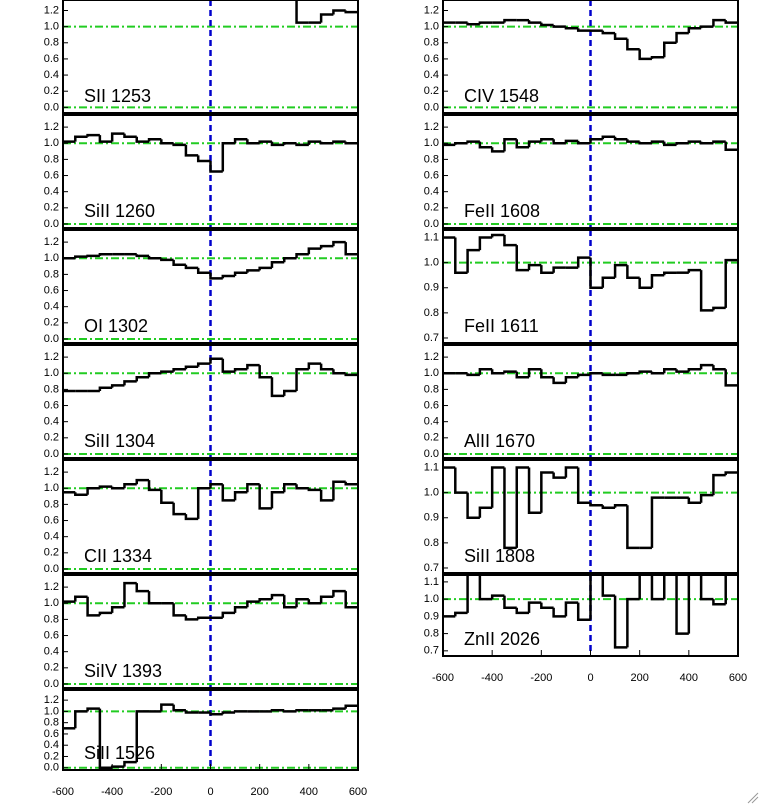 This screenshot has height=807, width=761. What do you see at coordinates (63, 792) in the screenshot?
I see `x-tick-label: -600` at bounding box center [63, 792].